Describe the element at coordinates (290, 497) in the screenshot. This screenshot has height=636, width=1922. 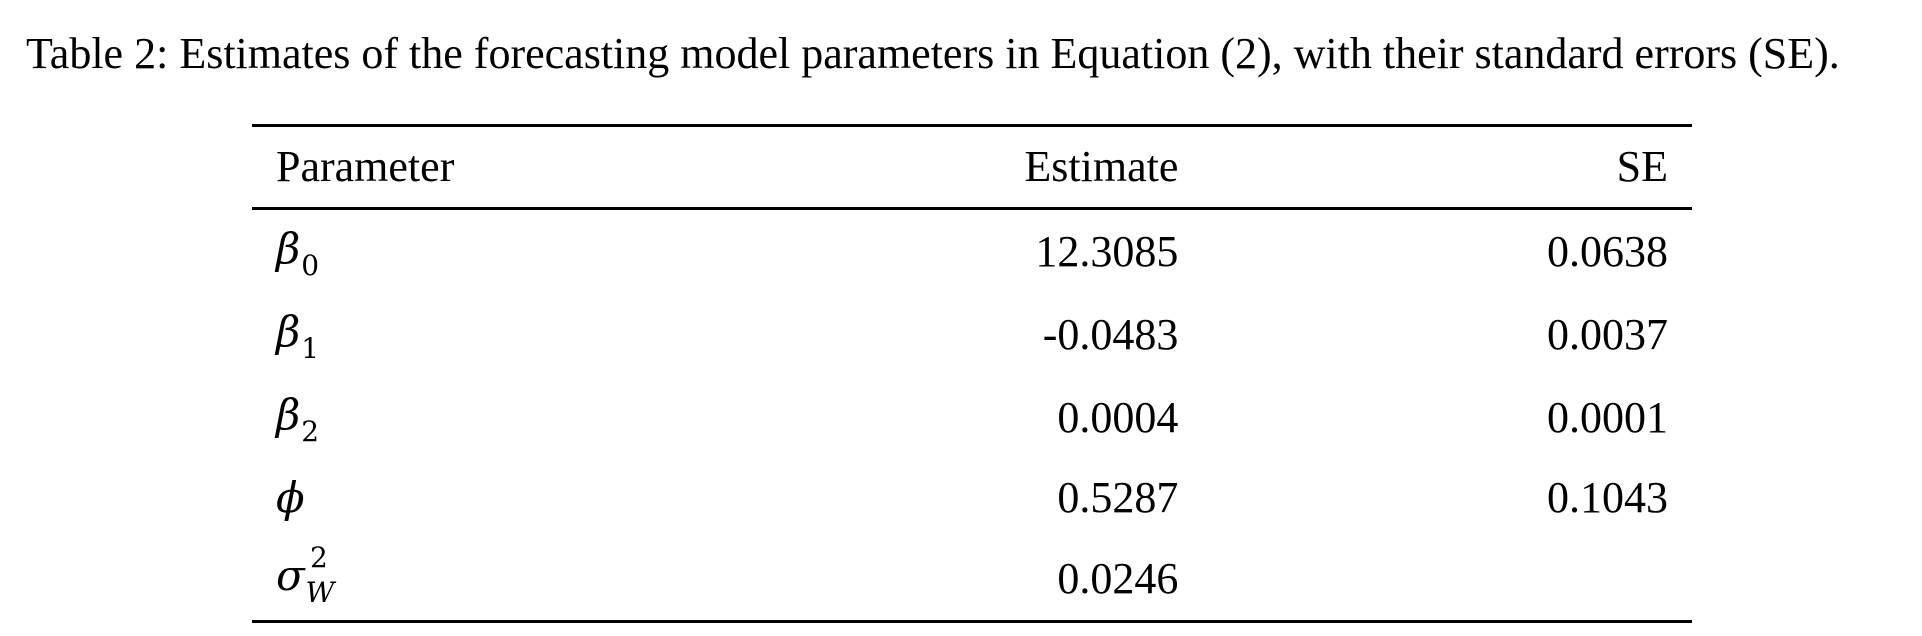
I see `parameter-symbol: ϕ` at that location.